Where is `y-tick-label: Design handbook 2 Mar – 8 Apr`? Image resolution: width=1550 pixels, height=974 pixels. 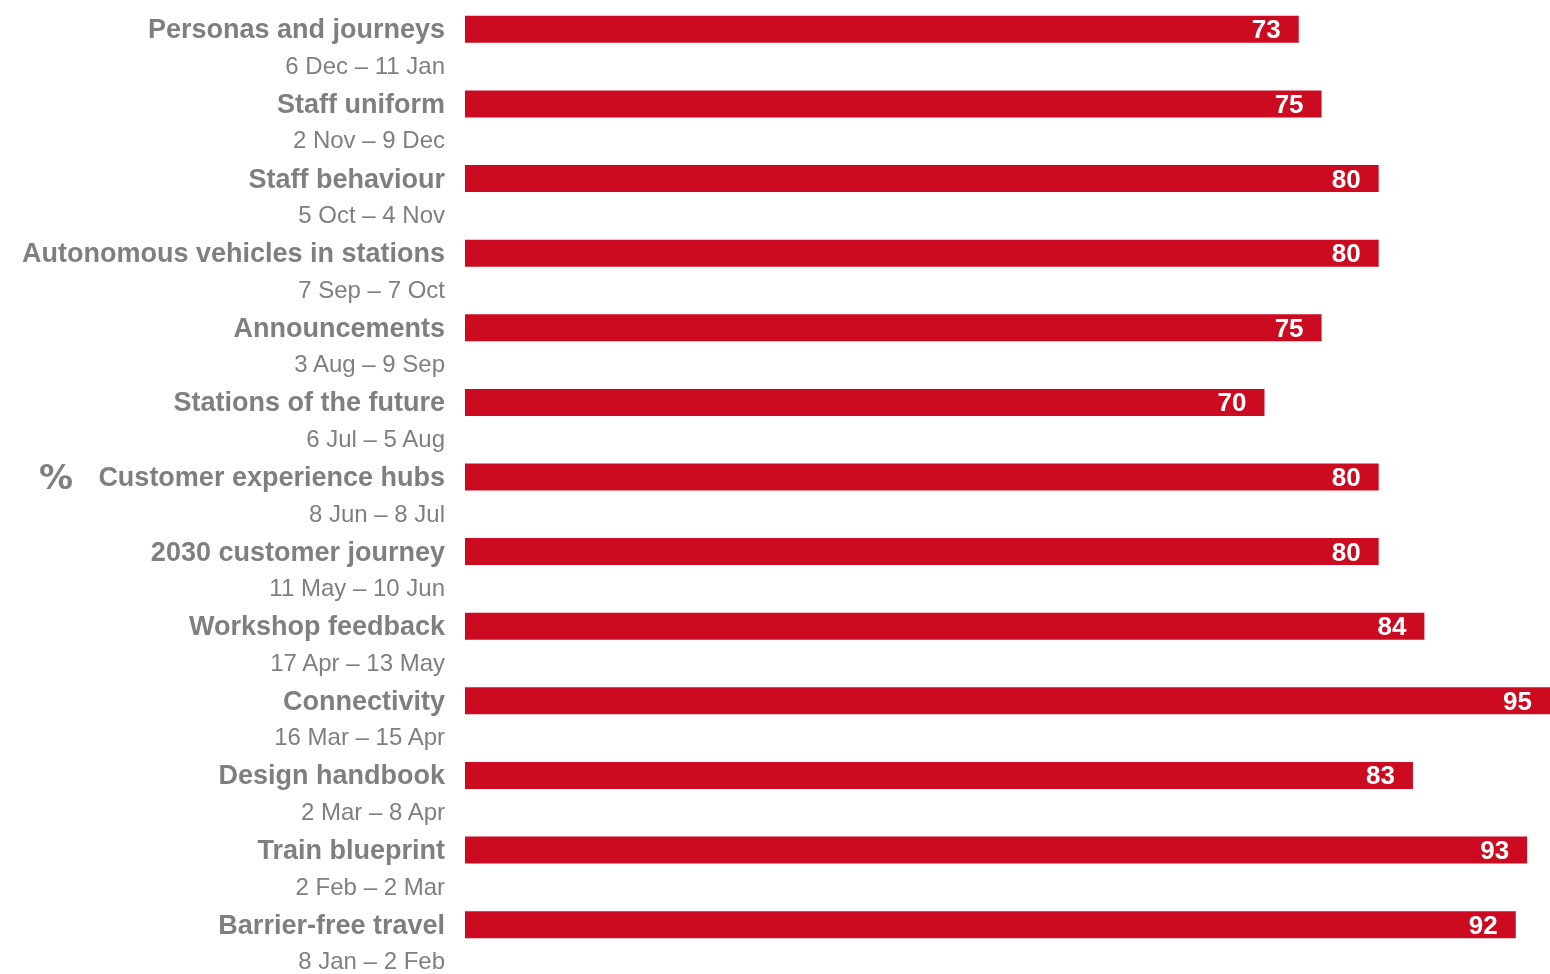
y-tick-label: Design handbook 2 Mar – 8 Apr is located at coordinates (332, 792).